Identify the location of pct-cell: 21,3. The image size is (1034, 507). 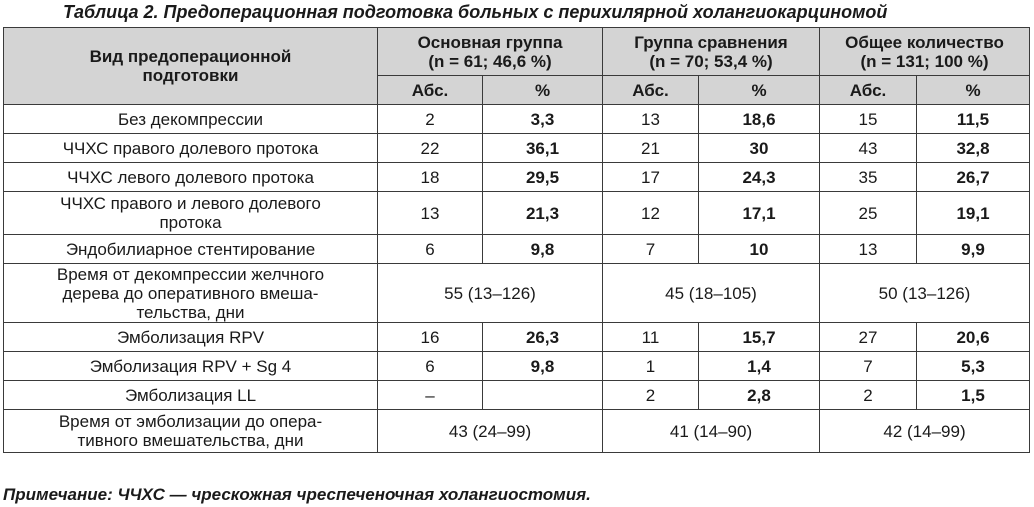
(542, 213).